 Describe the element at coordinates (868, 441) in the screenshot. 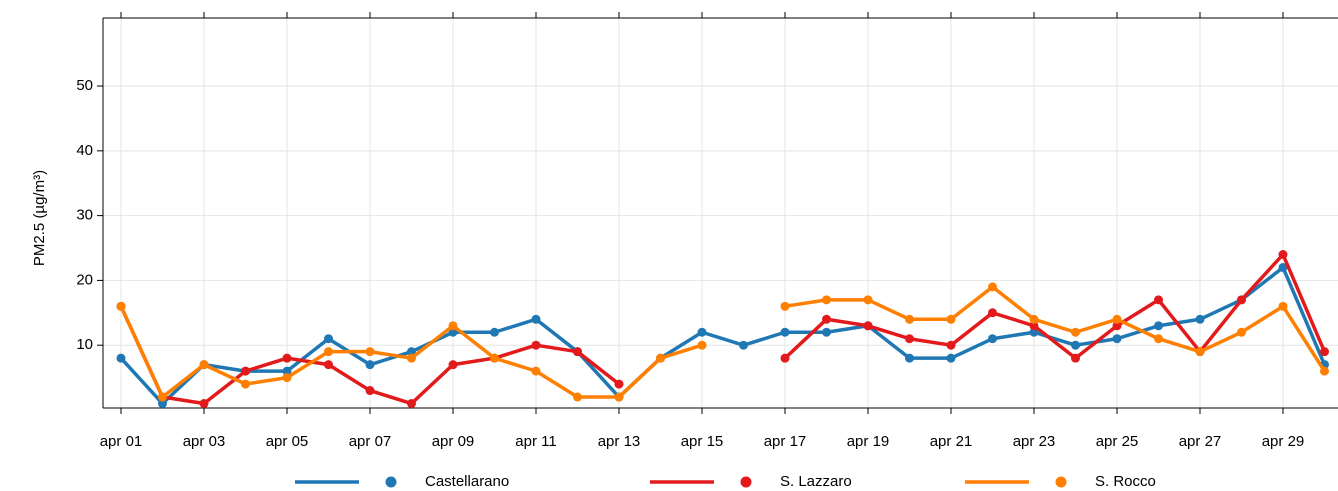

I see `x-tick-label: apr 19` at that location.